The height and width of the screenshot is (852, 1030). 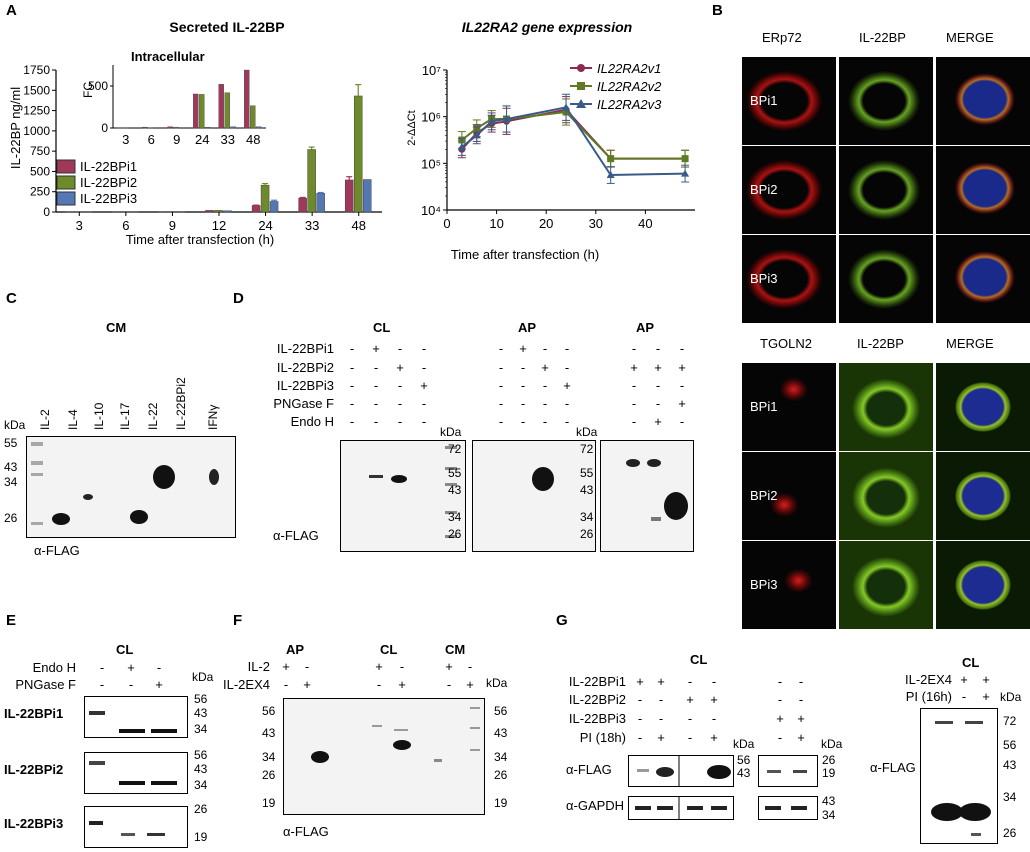 I want to click on sign-f-0-3: -, so click(x=402, y=666).